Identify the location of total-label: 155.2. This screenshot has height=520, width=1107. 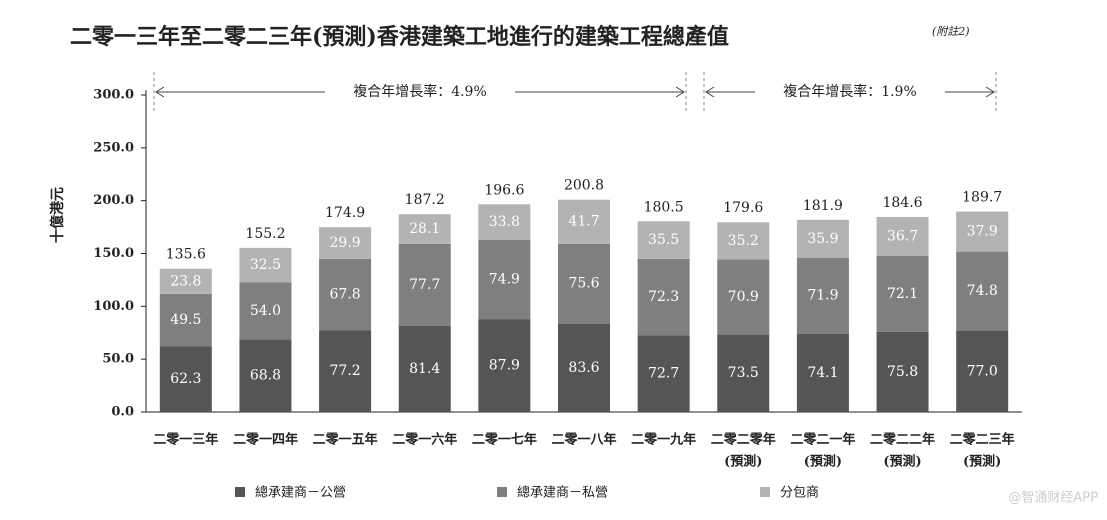
(265, 234).